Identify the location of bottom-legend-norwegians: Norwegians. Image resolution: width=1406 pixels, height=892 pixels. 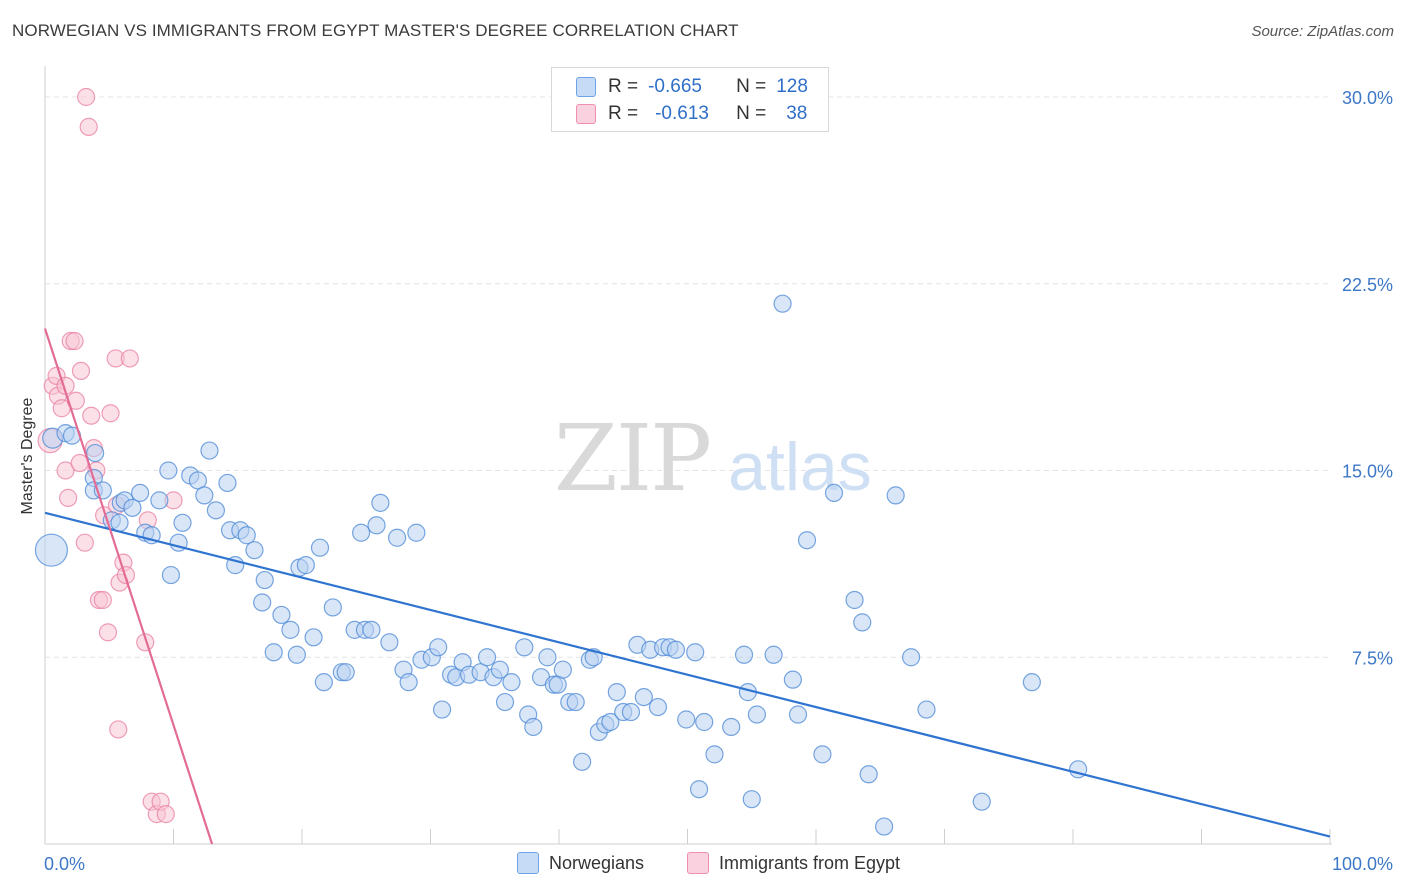
(580, 863).